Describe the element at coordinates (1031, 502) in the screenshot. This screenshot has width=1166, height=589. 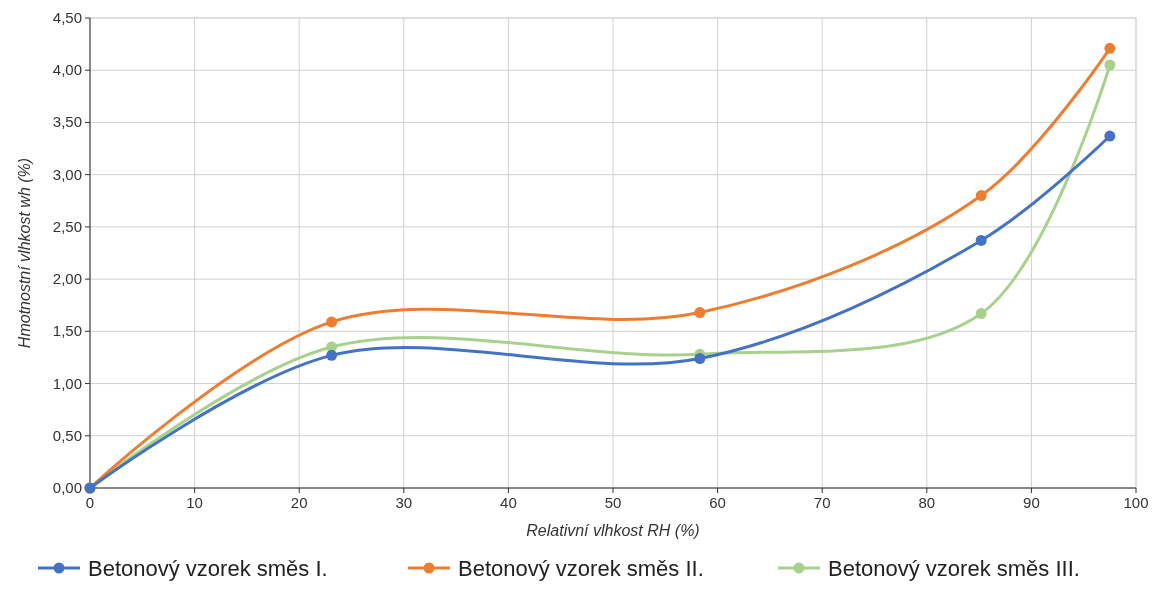
I see `x-tick-label: 90` at that location.